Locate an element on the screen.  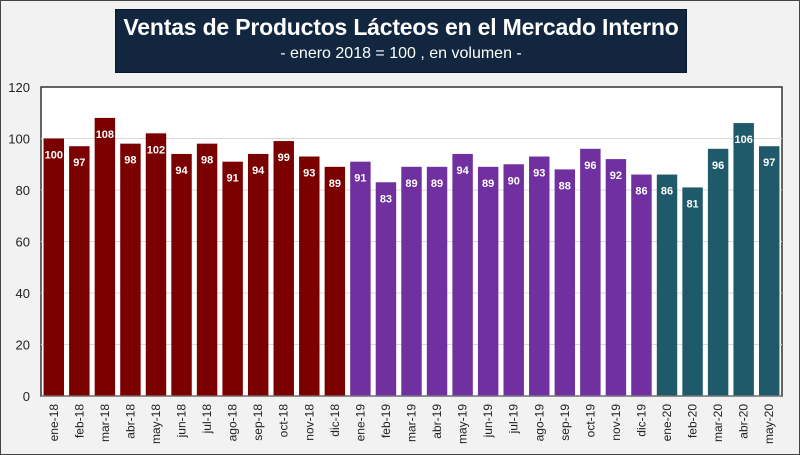
x-tick-label: abr-19 is located at coordinates (437, 421).